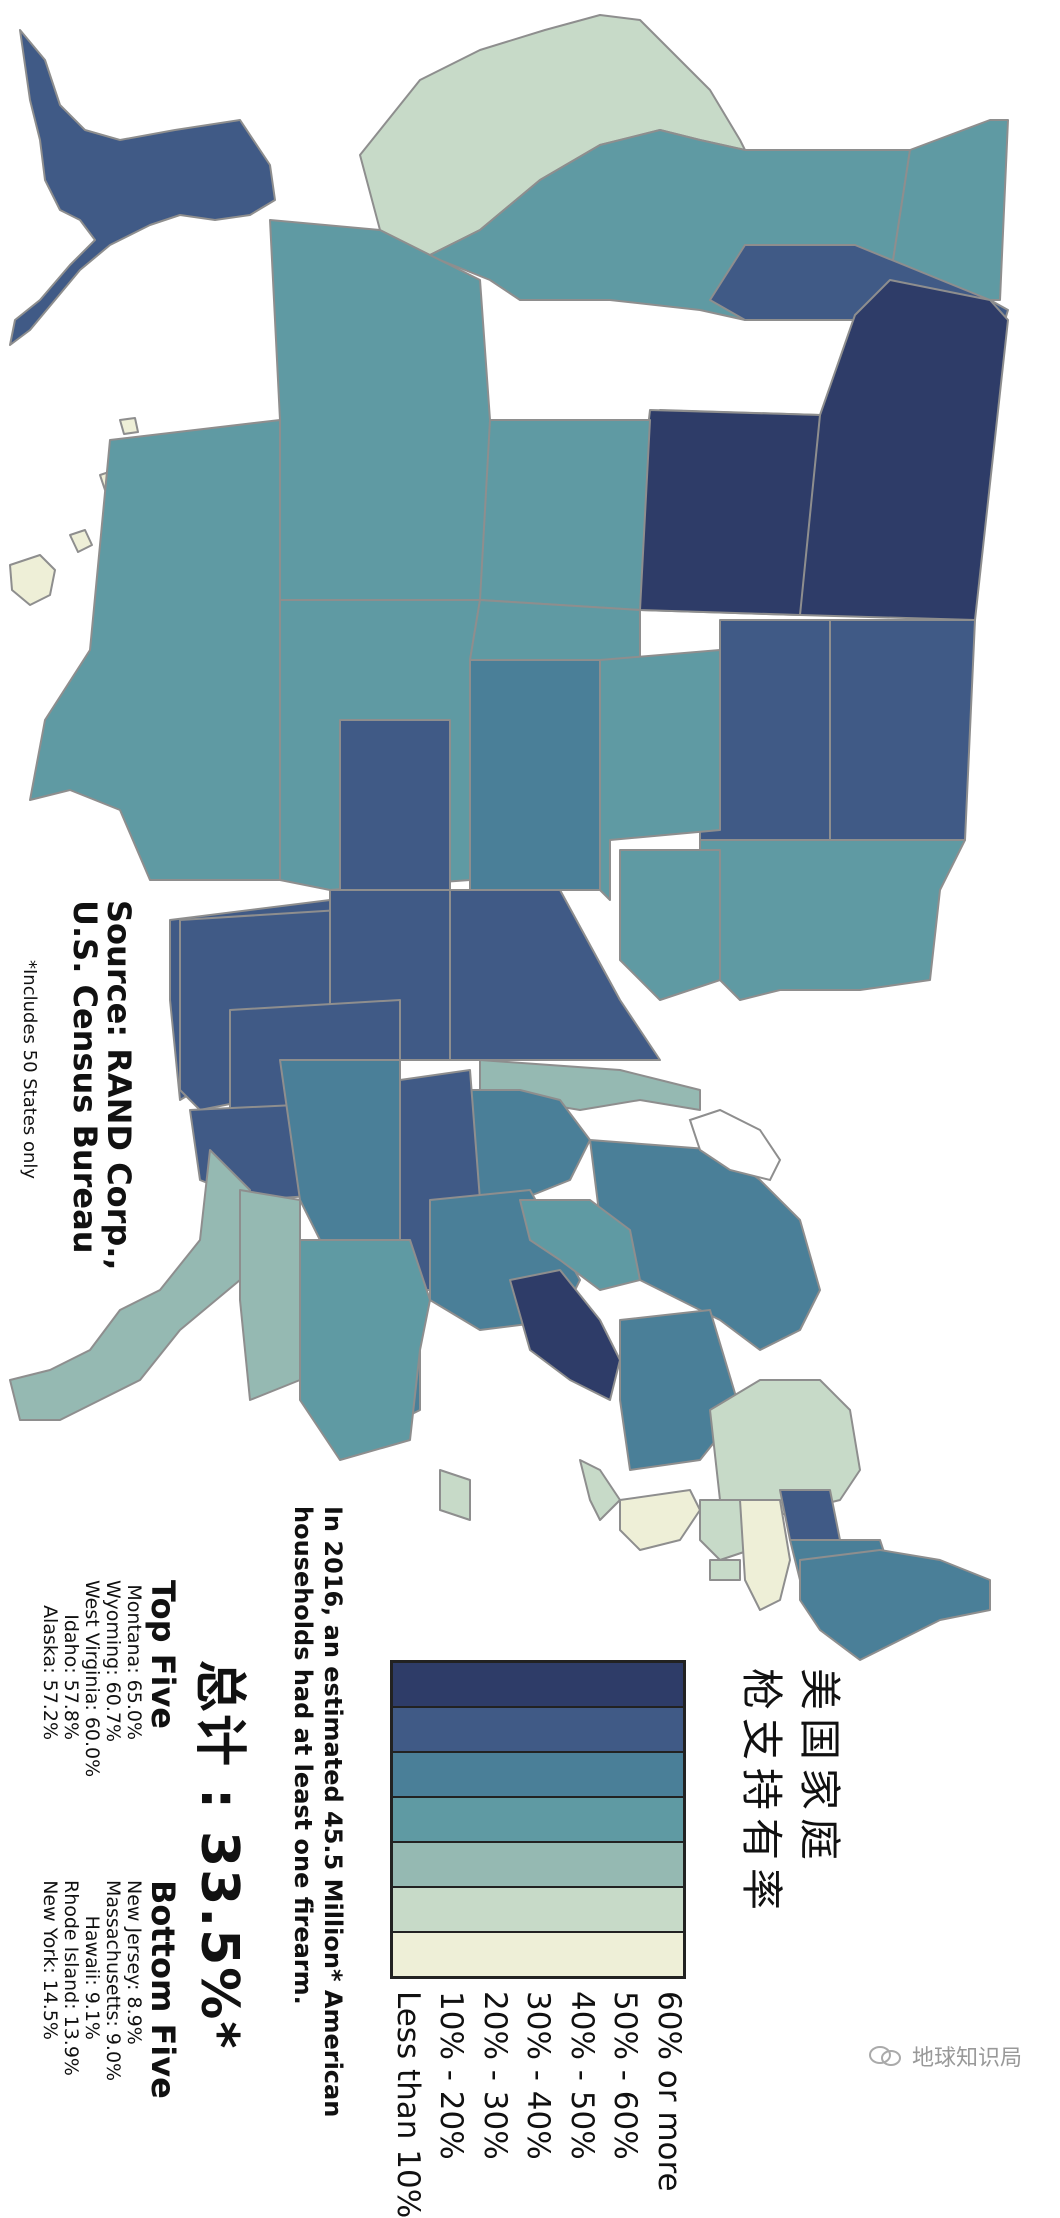  I want to click on total-value: 总计 : 33.5%*, so click(219, 1855).